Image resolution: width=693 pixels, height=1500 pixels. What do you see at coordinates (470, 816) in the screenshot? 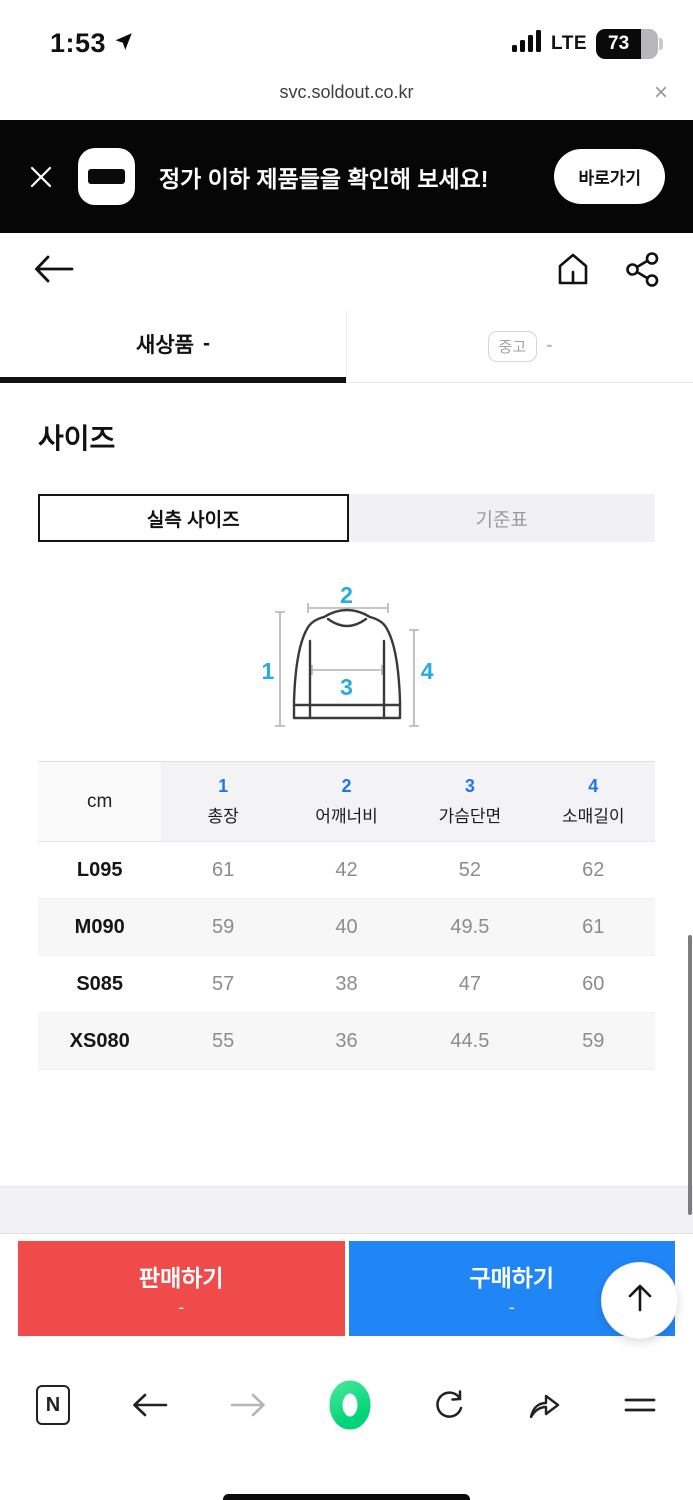
I see `column-label: 가슴단면` at bounding box center [470, 816].